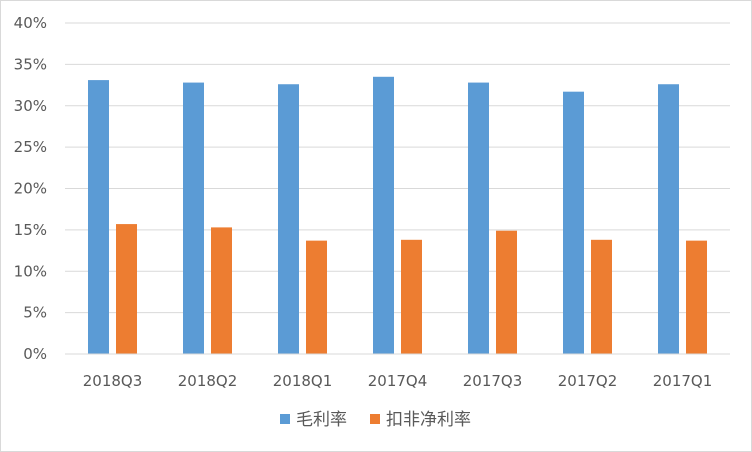 This screenshot has height=452, width=752. Describe the element at coordinates (696, 297) in the screenshot. I see `bar-net-margin-2017Q1` at that location.